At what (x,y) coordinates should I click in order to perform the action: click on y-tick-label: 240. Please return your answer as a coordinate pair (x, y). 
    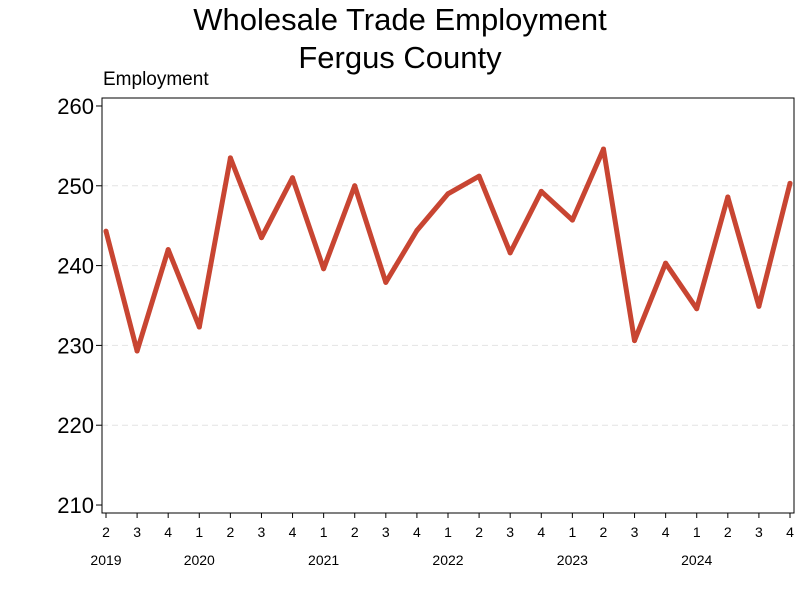
    Looking at the image, I should click on (75, 266).